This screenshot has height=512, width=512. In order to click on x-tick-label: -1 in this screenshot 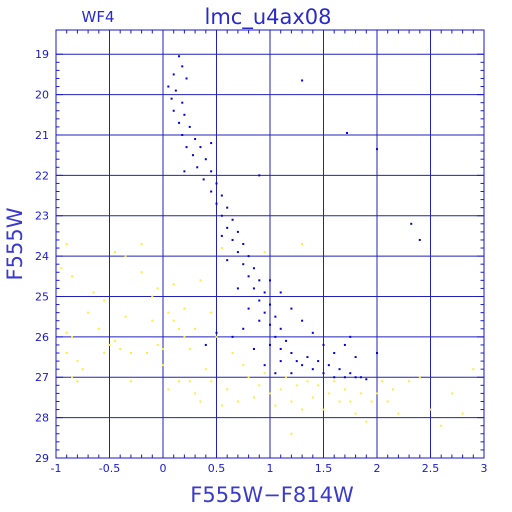, I will do `click(56, 468)`.